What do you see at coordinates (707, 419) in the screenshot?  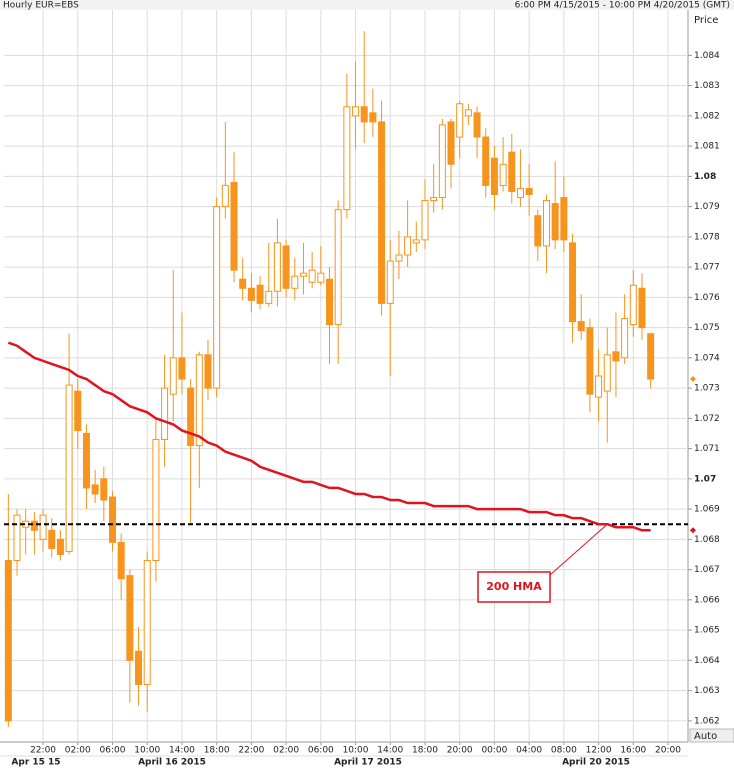 I see `y-tick-label: 1.072` at bounding box center [707, 419].